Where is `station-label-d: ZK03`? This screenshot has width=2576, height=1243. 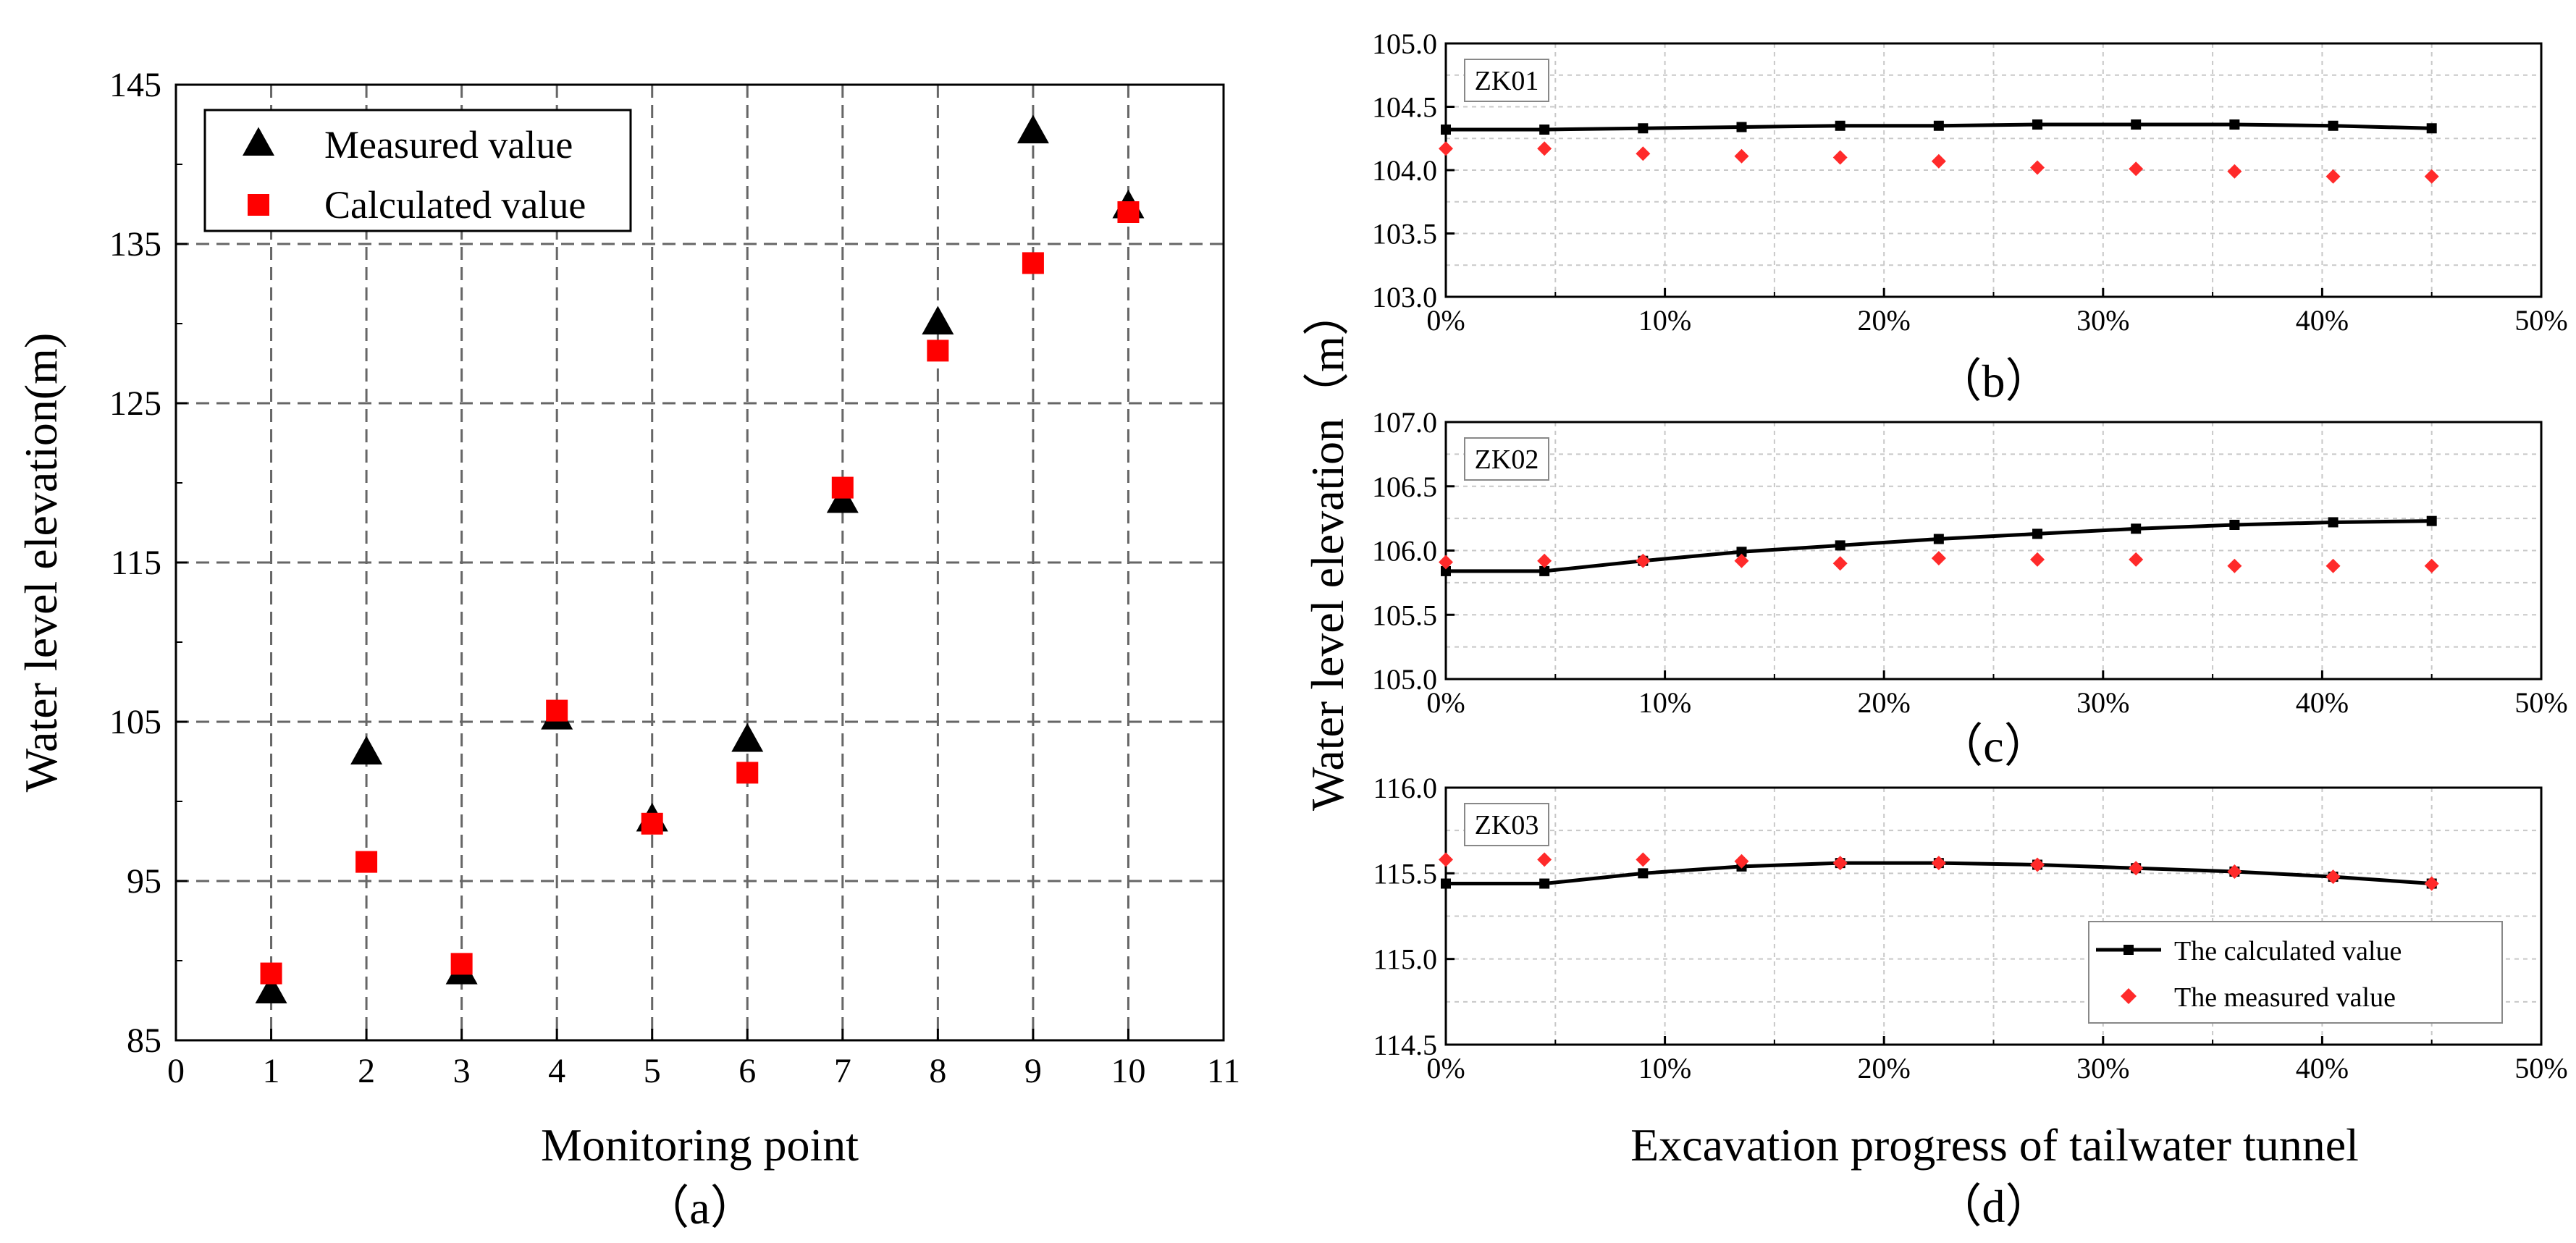 station-label-d: ZK03 is located at coordinates (1507, 825).